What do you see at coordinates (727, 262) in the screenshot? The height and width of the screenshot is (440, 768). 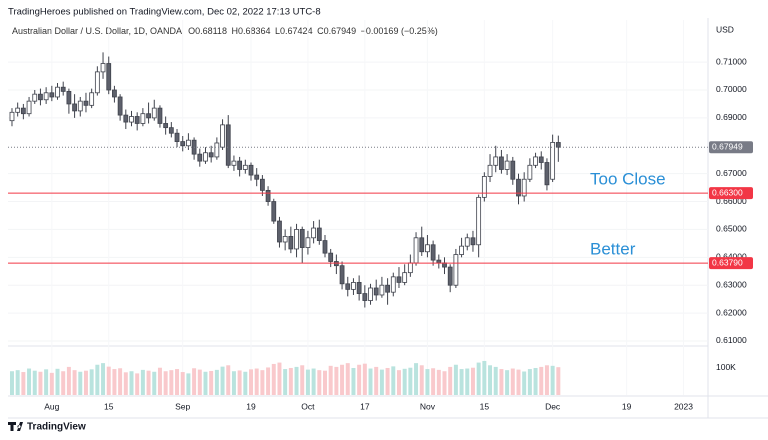 I see `level-tag-label: 0.63790` at bounding box center [727, 262].